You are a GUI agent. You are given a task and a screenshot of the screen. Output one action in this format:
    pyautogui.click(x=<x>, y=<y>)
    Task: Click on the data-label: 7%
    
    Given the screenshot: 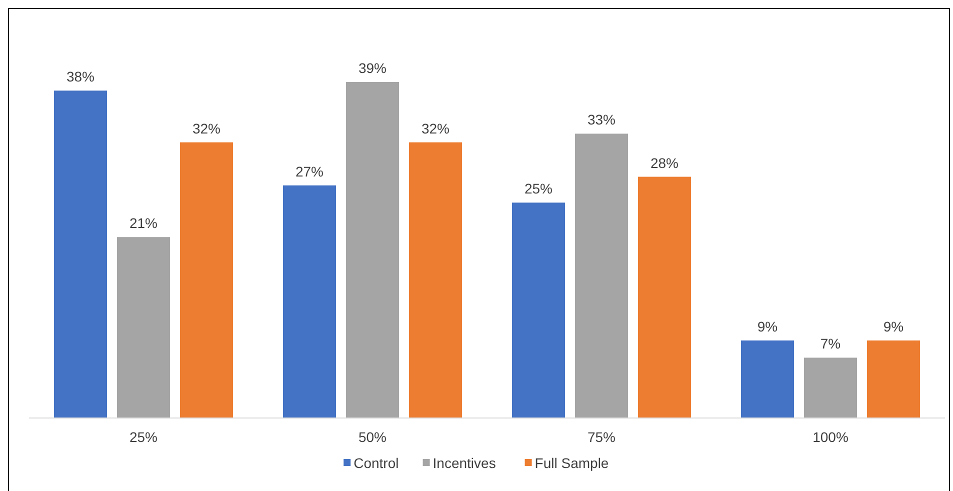 What is the action you would take?
    pyautogui.click(x=830, y=344)
    